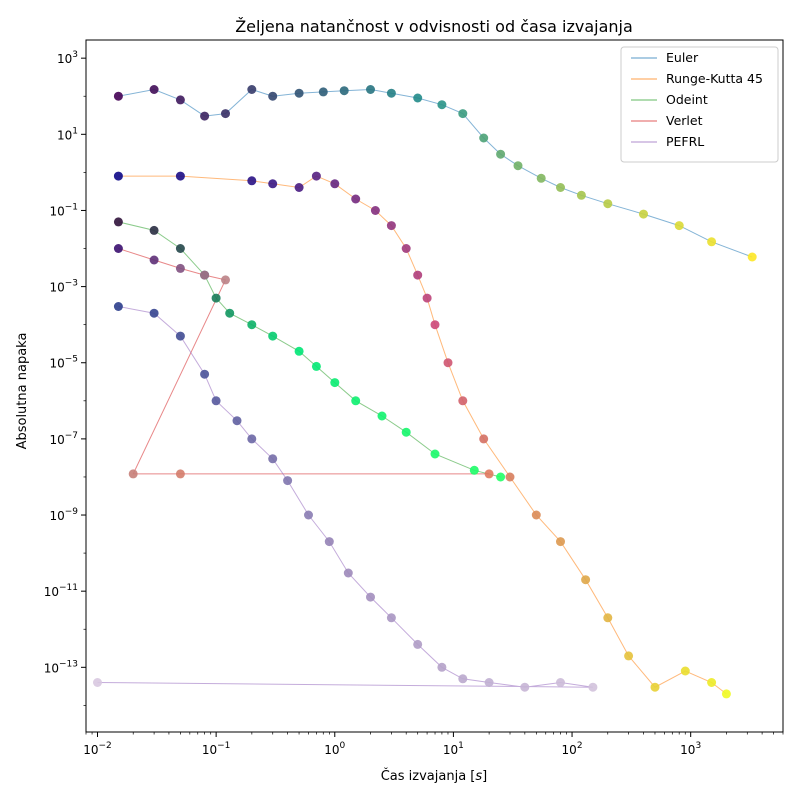  Describe the element at coordinates (433, 744) in the screenshot. I see `x-axis: 10⁻² 10⁻¹ 10⁰ 10¹ 10² 10³` at that location.